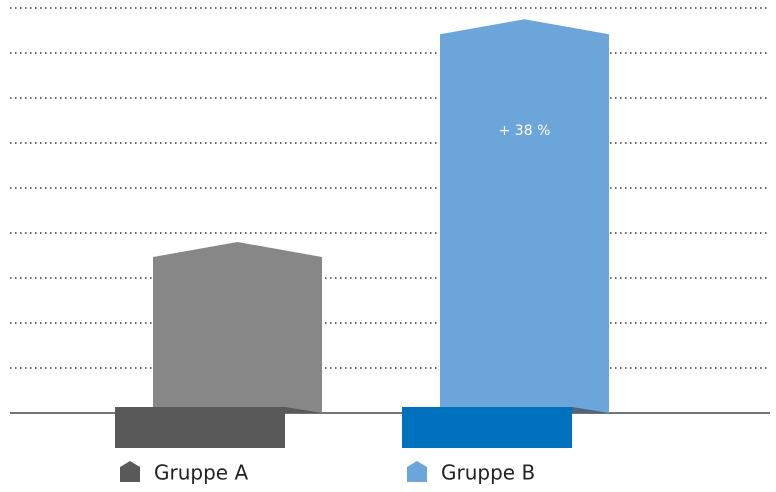 The height and width of the screenshot is (492, 776). I want to click on legend-label: Gruppe A, so click(201, 473).